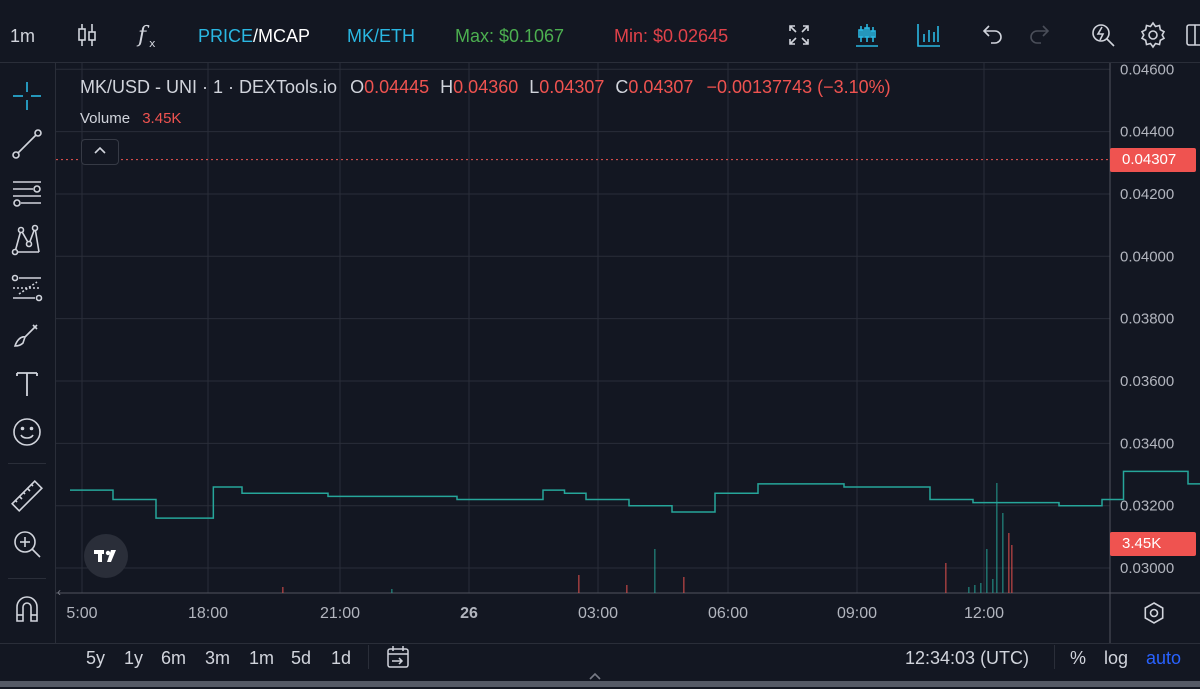 This screenshot has width=1200, height=689. I want to click on trend-line-icon, so click(27, 144).